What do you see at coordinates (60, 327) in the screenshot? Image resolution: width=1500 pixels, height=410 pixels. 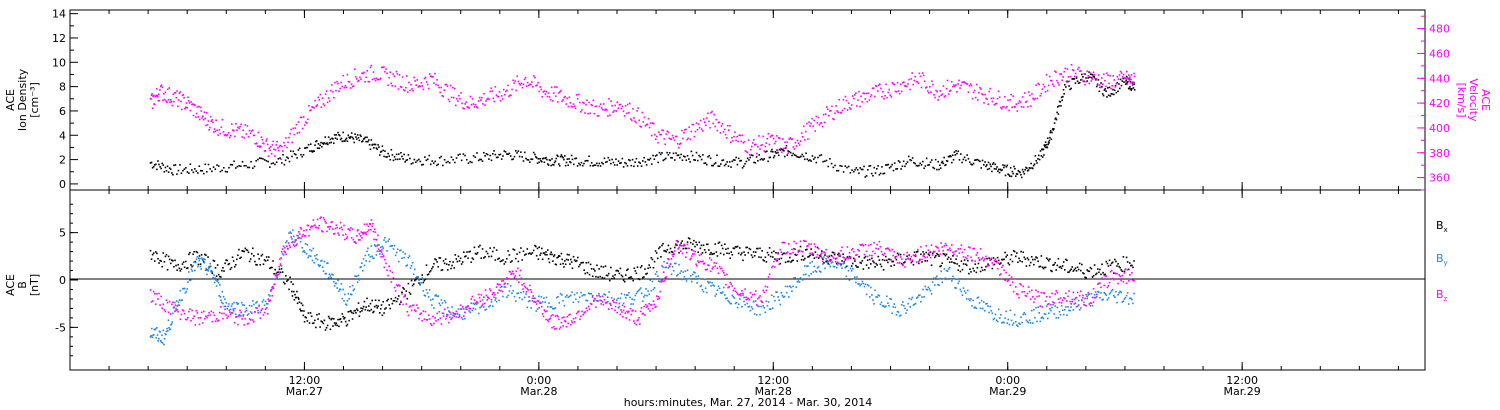 I see `bottom-left-tick-label: -5` at bounding box center [60, 327].